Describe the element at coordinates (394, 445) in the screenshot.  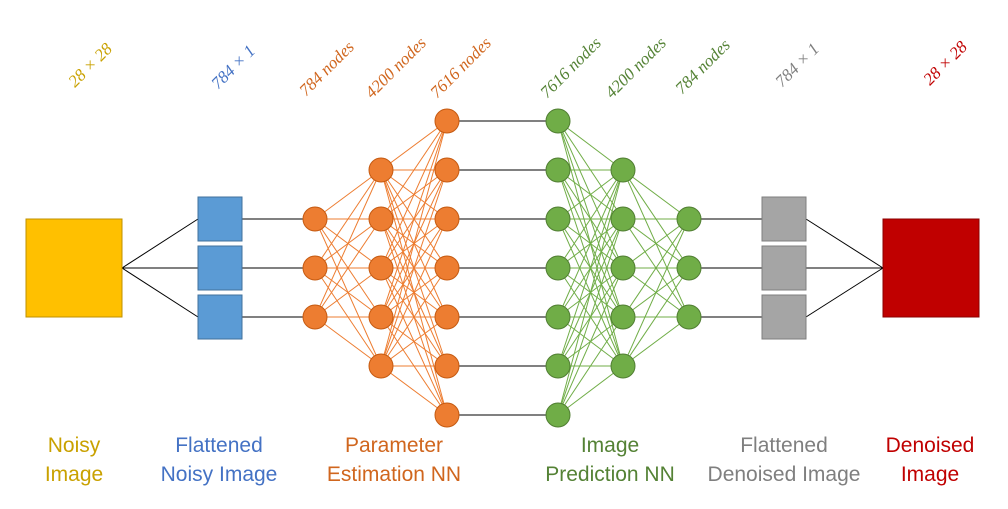
I see `caption-line: Parameter` at that location.